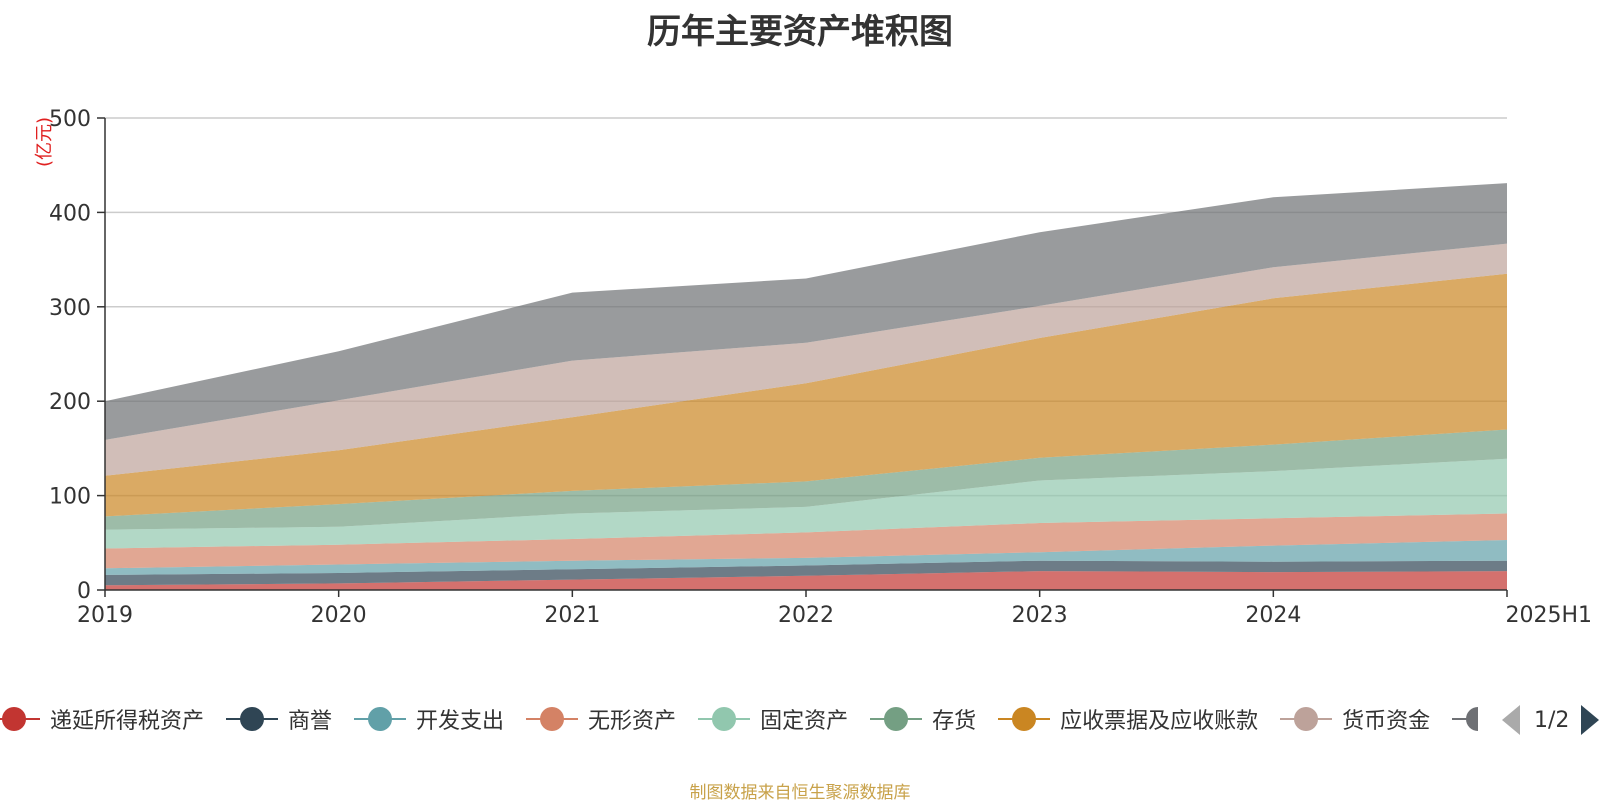 The image size is (1600, 803). I want to click on x-tick-label: 2021, so click(572, 615).